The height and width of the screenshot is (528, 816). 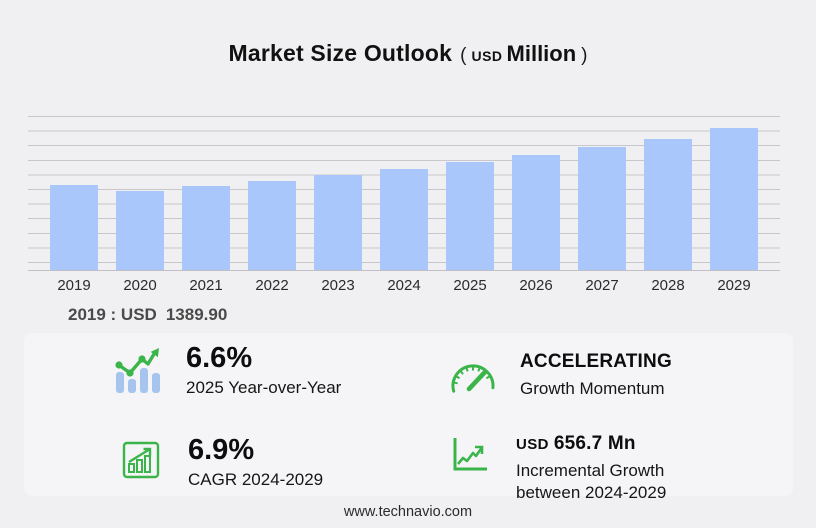 What do you see at coordinates (256, 480) in the screenshot?
I see `stat-cagr-label: CAGR 2024-2029` at bounding box center [256, 480].